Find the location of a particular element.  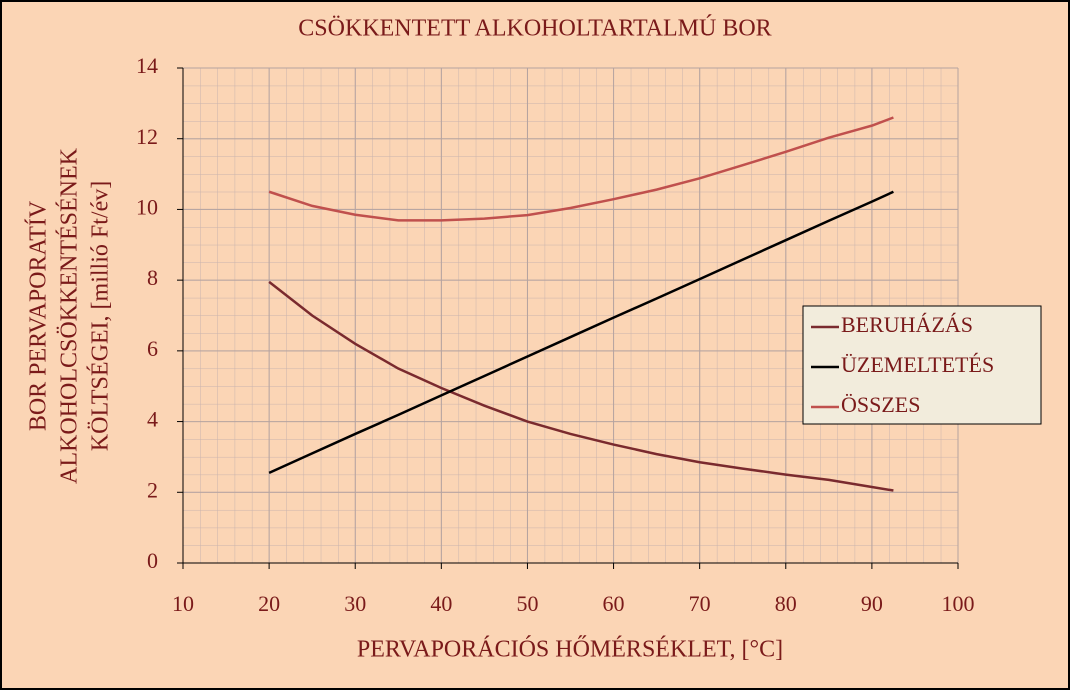

x-tick-label: 10 is located at coordinates (183, 603).